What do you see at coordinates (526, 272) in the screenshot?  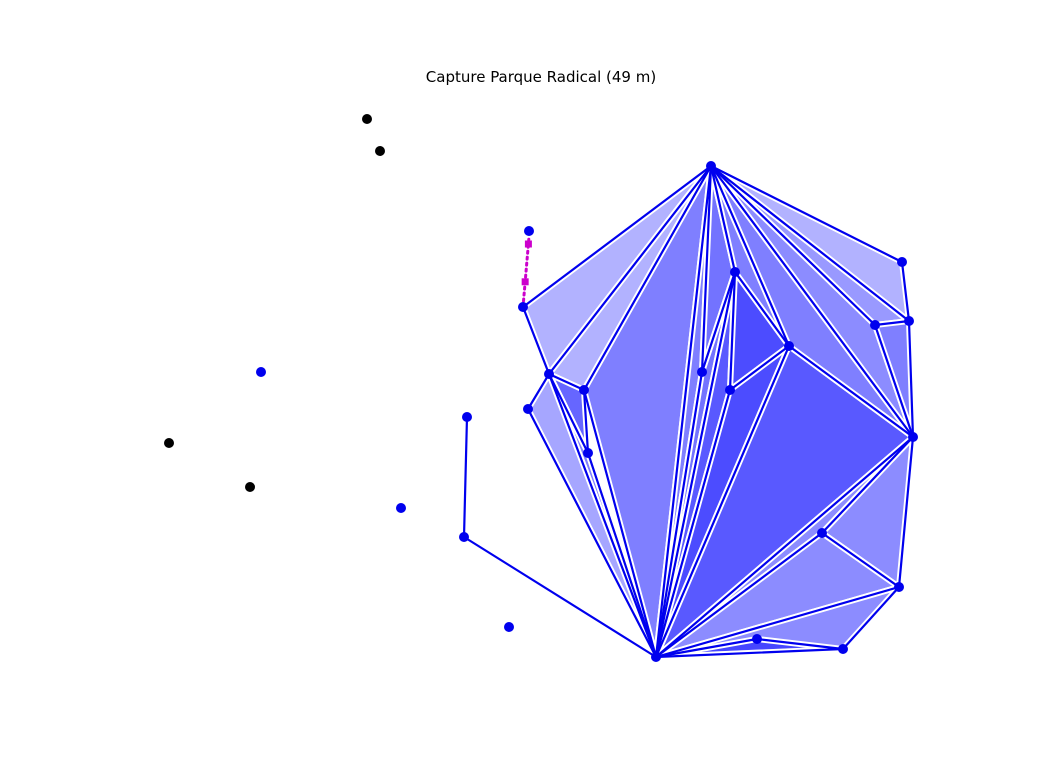 I see `capture-move-line` at bounding box center [526, 272].